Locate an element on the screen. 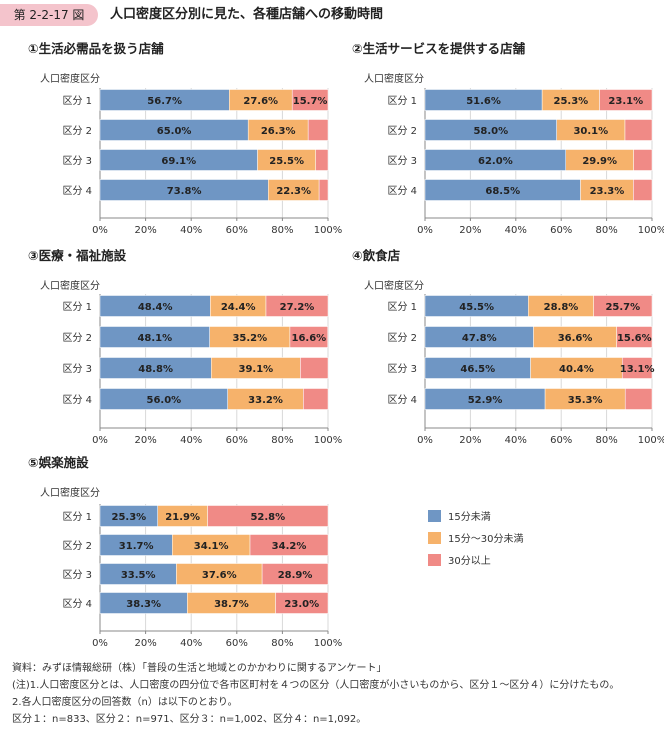  data-label: 47.8% is located at coordinates (479, 338).